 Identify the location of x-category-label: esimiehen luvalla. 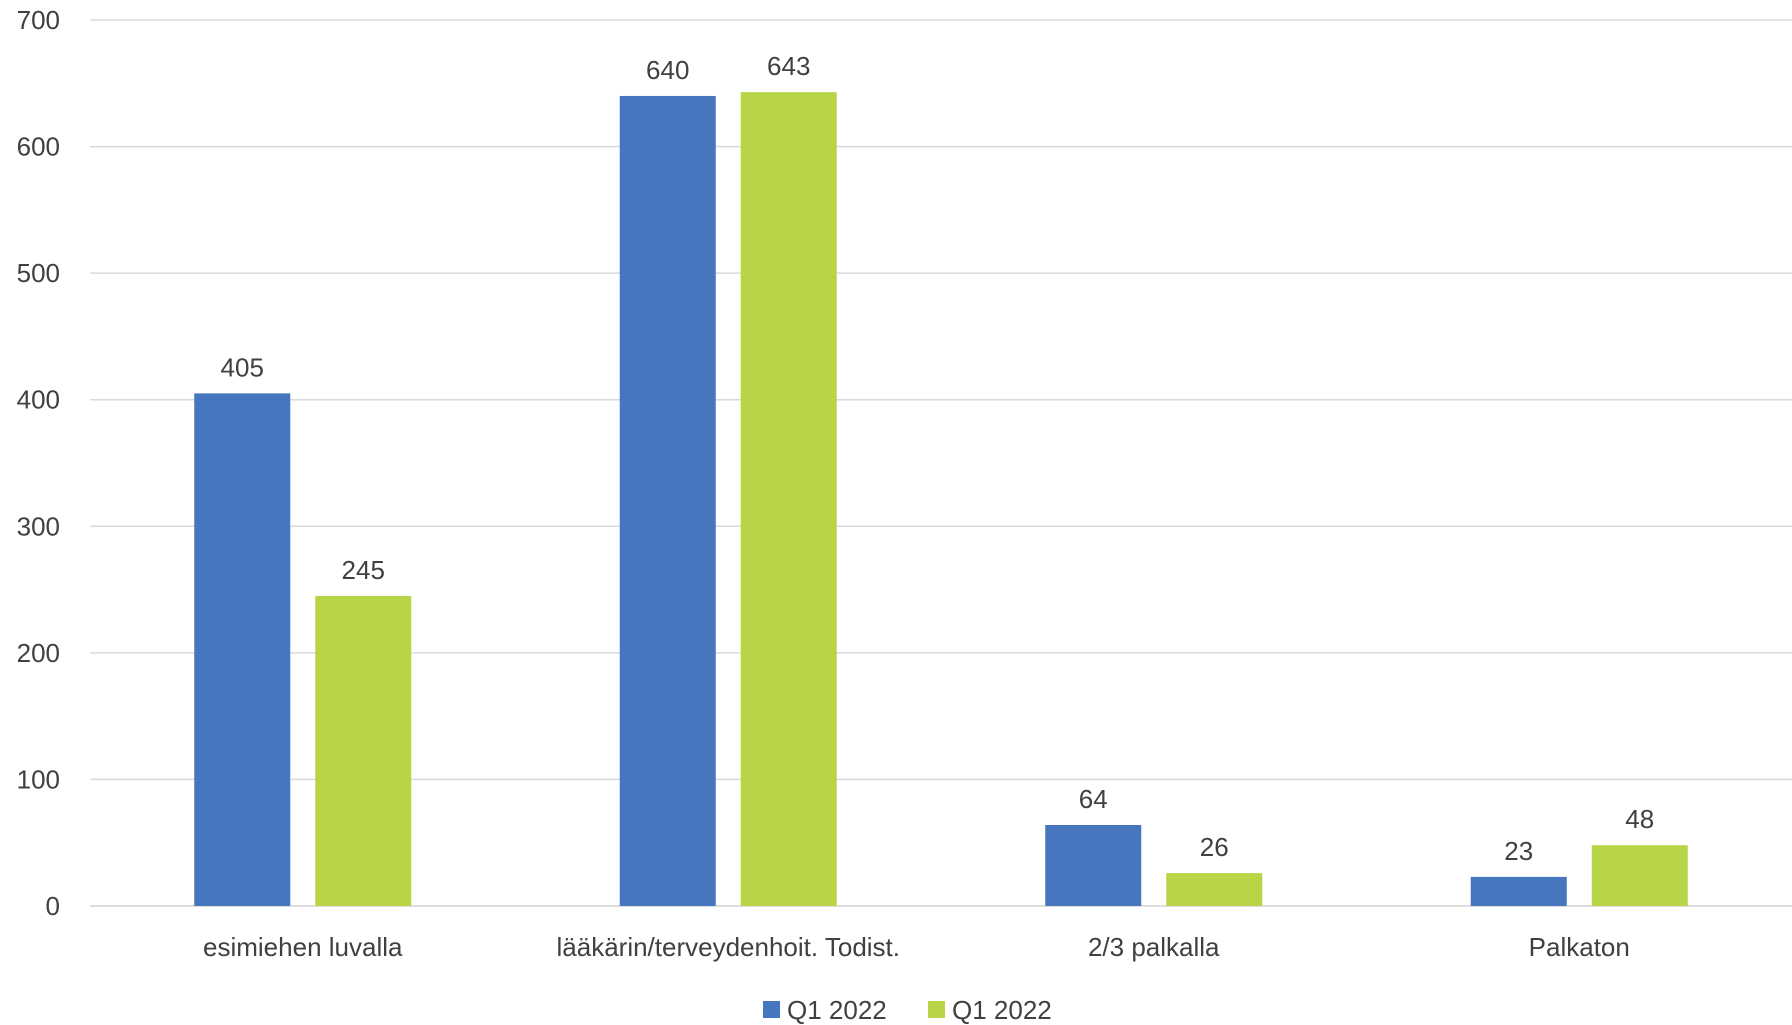
(303, 947).